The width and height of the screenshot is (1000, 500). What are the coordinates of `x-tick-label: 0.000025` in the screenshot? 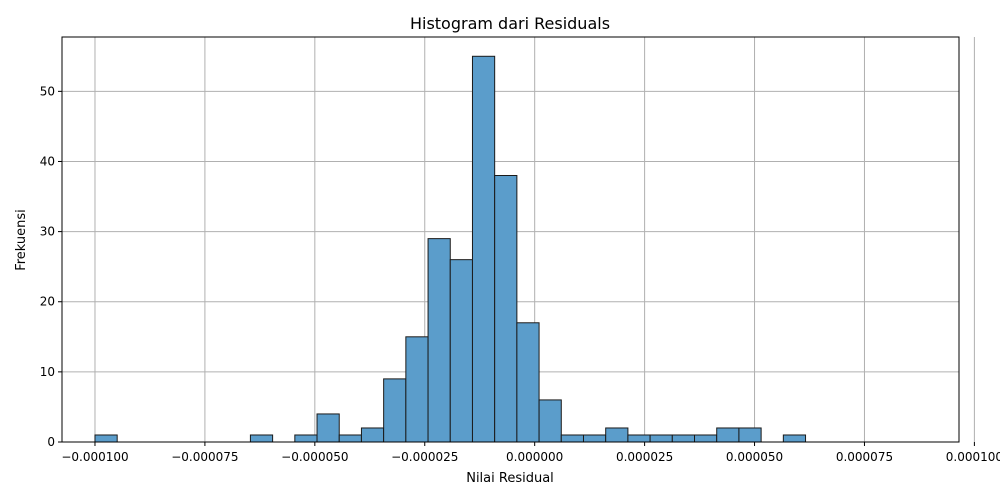 It's located at (644, 457).